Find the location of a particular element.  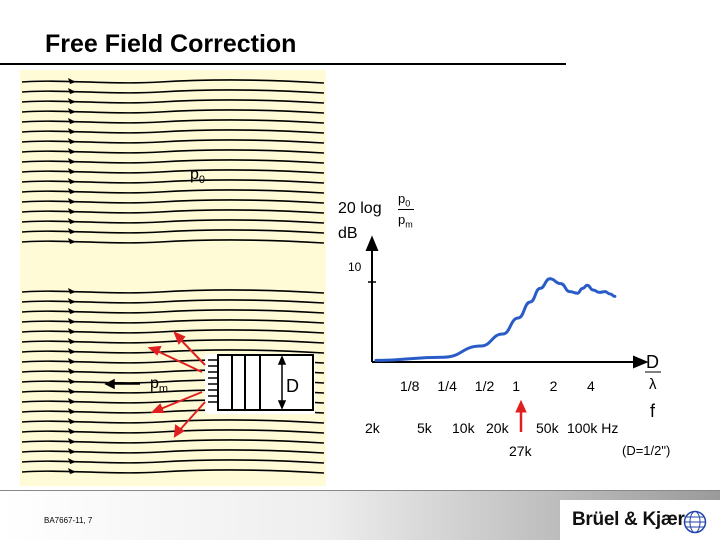

pm-label: pm is located at coordinates (159, 385).